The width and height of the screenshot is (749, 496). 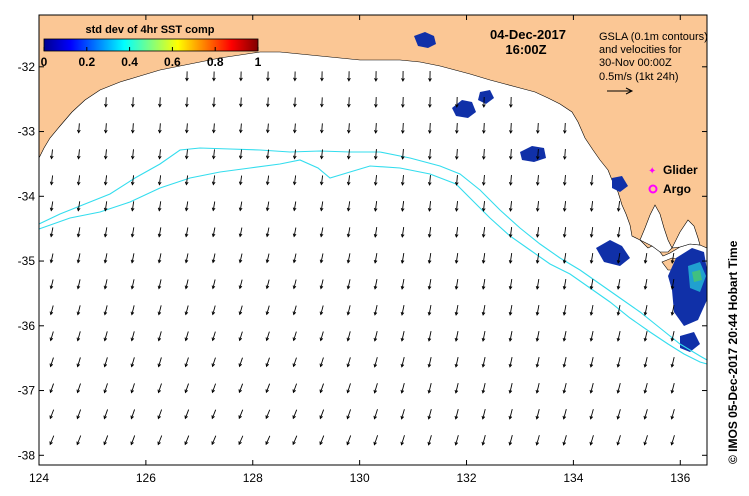 I want to click on y-tick-label: -36, so click(x=27, y=326).